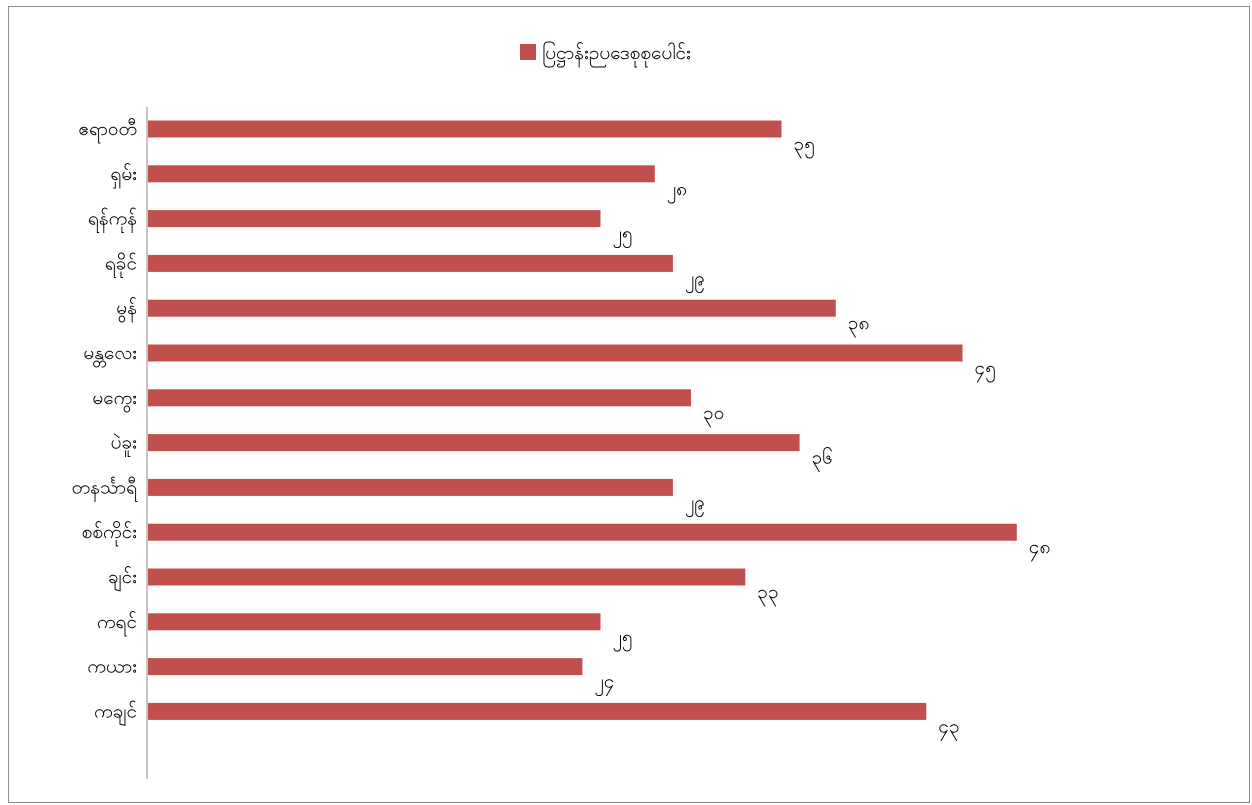  I want to click on category-label: ကချင်, so click(115, 712).